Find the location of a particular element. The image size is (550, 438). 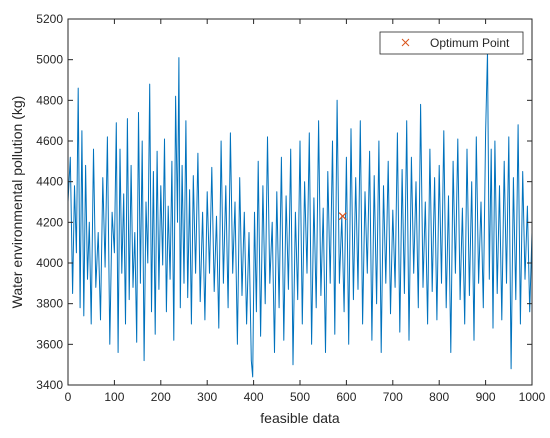

x-tick-label: 900 is located at coordinates (486, 397).